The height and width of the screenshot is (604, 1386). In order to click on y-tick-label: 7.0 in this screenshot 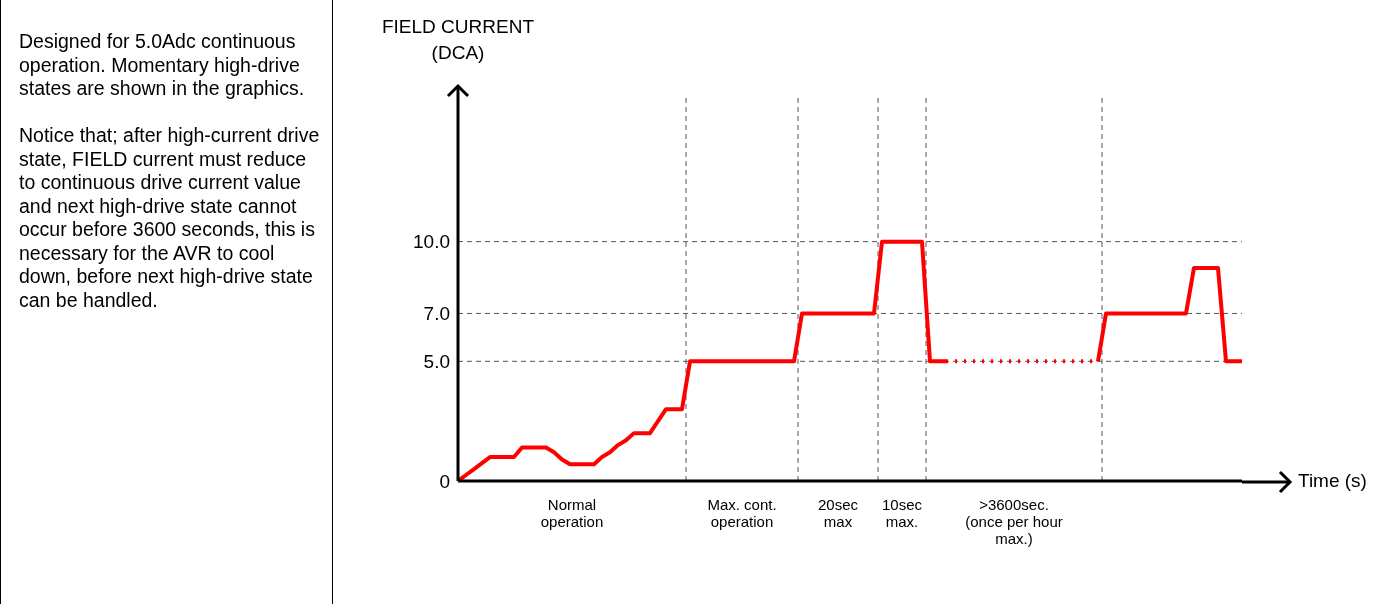, I will do `click(436, 314)`.